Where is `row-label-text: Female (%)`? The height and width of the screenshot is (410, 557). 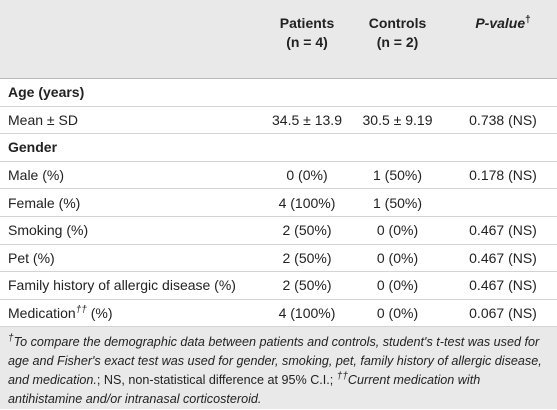
row-label-text: Female (%) is located at coordinates (44, 202).